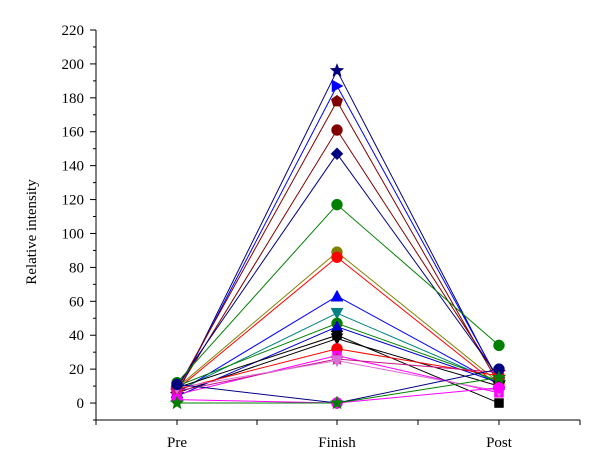  I want to click on y-axis-label: Relative intensity, so click(32, 232).